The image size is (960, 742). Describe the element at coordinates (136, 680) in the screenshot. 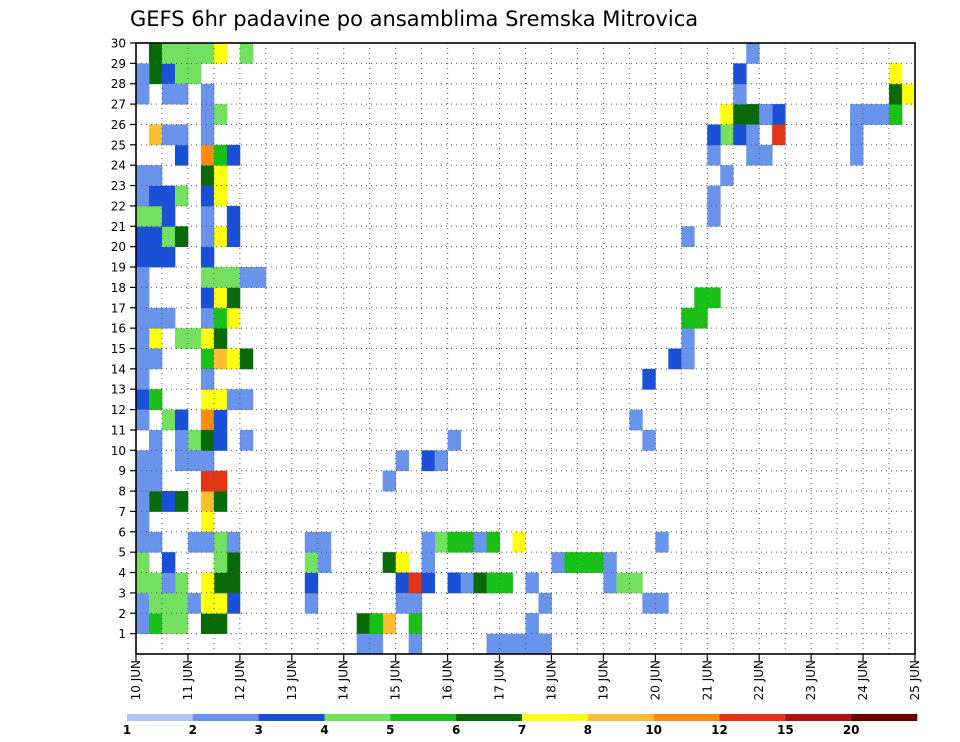

I see `x-tick-label: 10 JUN` at that location.